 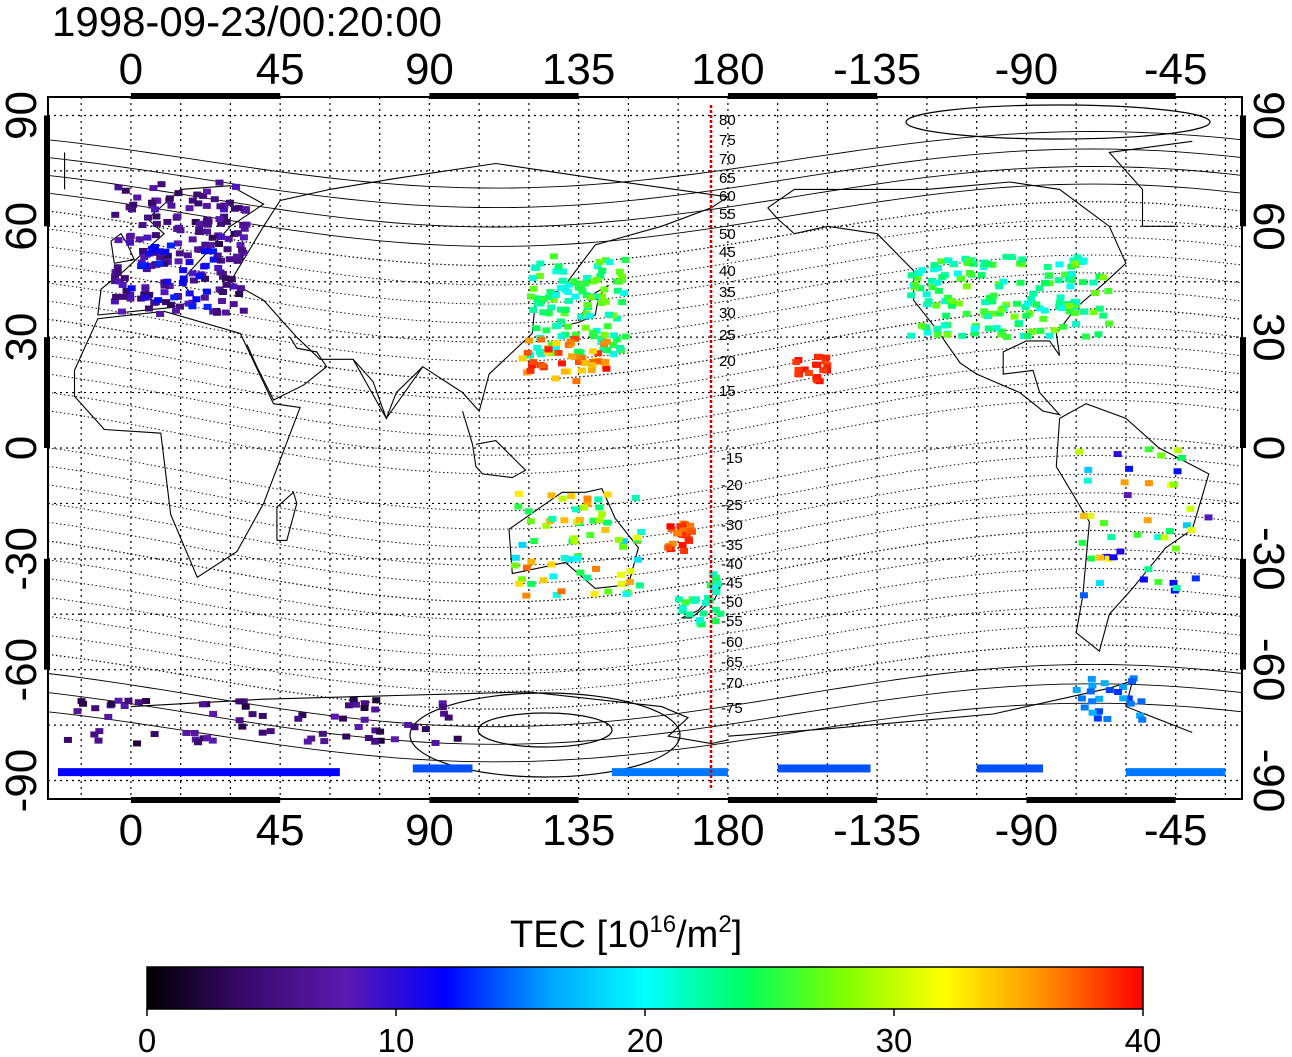 I want to click on colorbar-gradient, so click(x=645, y=988).